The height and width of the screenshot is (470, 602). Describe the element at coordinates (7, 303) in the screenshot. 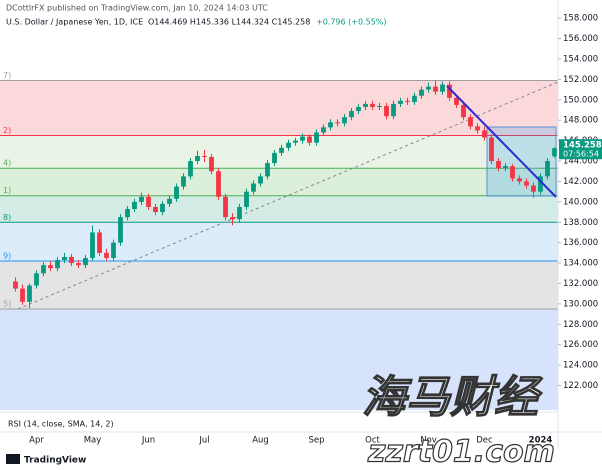

I see `fib-label: 5)` at that location.